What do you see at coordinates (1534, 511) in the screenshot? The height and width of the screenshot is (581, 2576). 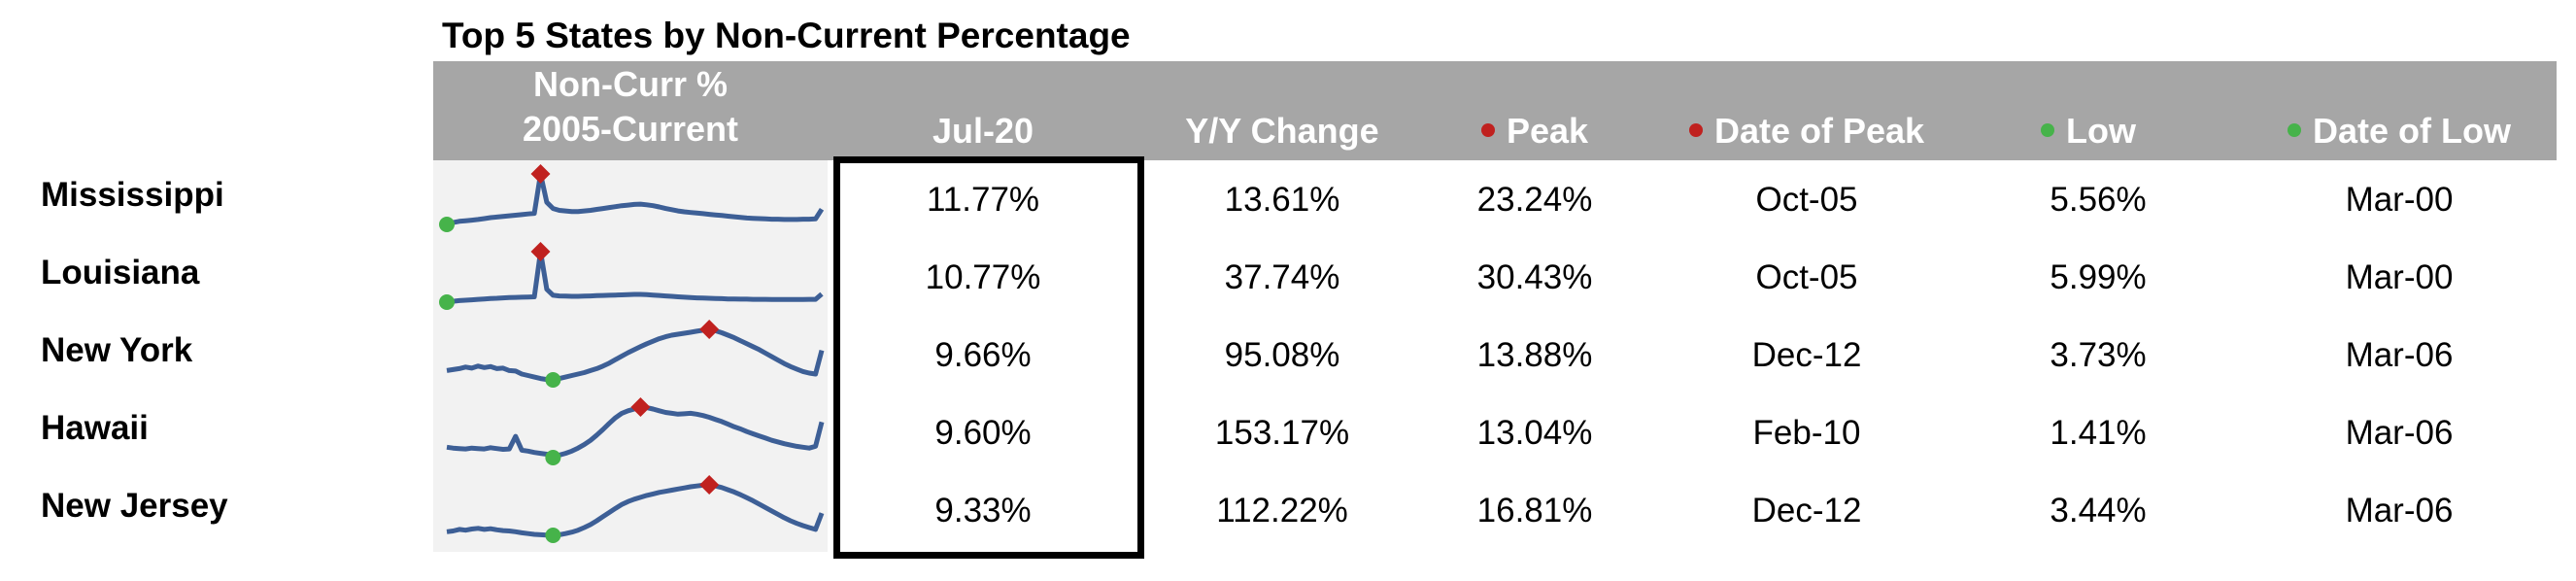 I see `cell-peak: 16.81%` at bounding box center [1534, 511].